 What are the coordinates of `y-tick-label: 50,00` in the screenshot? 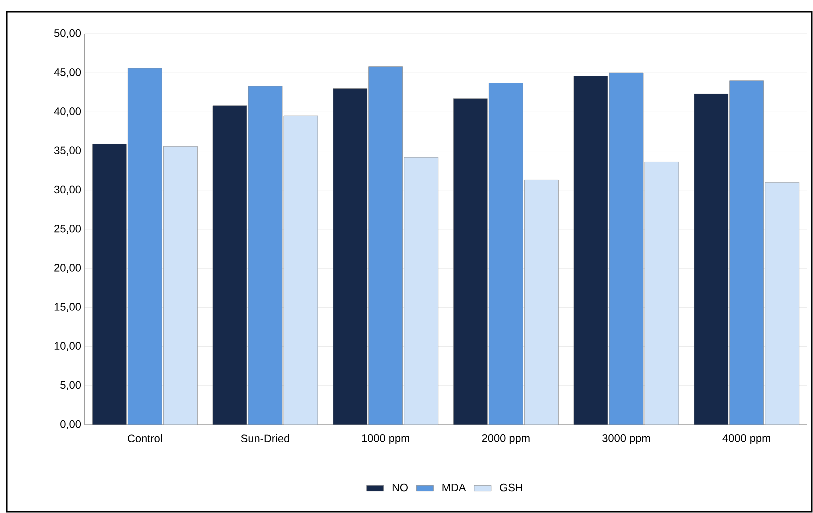 It's located at (68, 34).